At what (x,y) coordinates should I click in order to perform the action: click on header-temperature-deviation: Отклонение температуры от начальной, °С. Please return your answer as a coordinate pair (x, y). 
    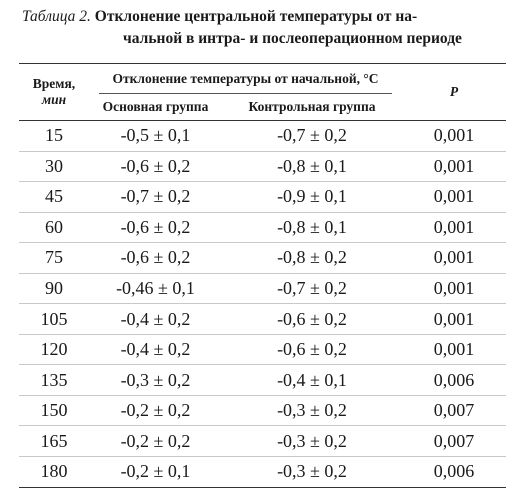
    Looking at the image, I should click on (245, 79).